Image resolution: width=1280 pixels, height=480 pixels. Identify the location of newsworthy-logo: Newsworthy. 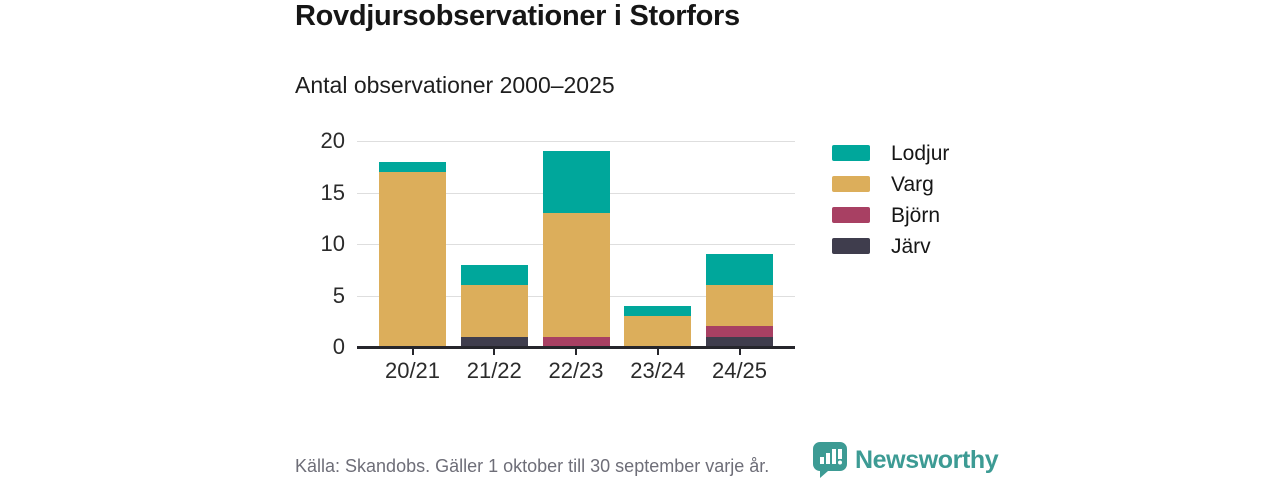
(906, 460).